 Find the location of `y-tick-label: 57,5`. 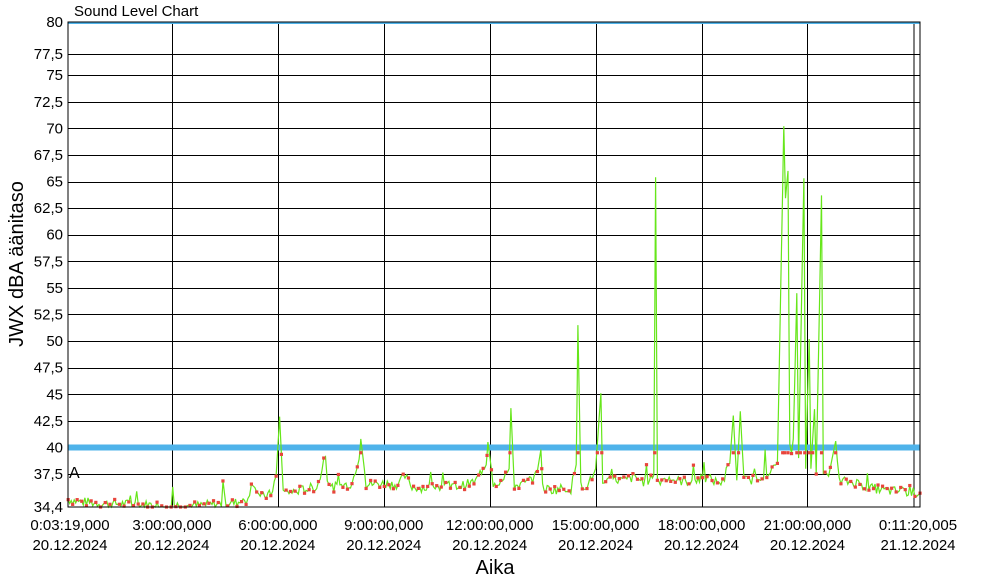

y-tick-label: 57,5 is located at coordinates (48, 261).